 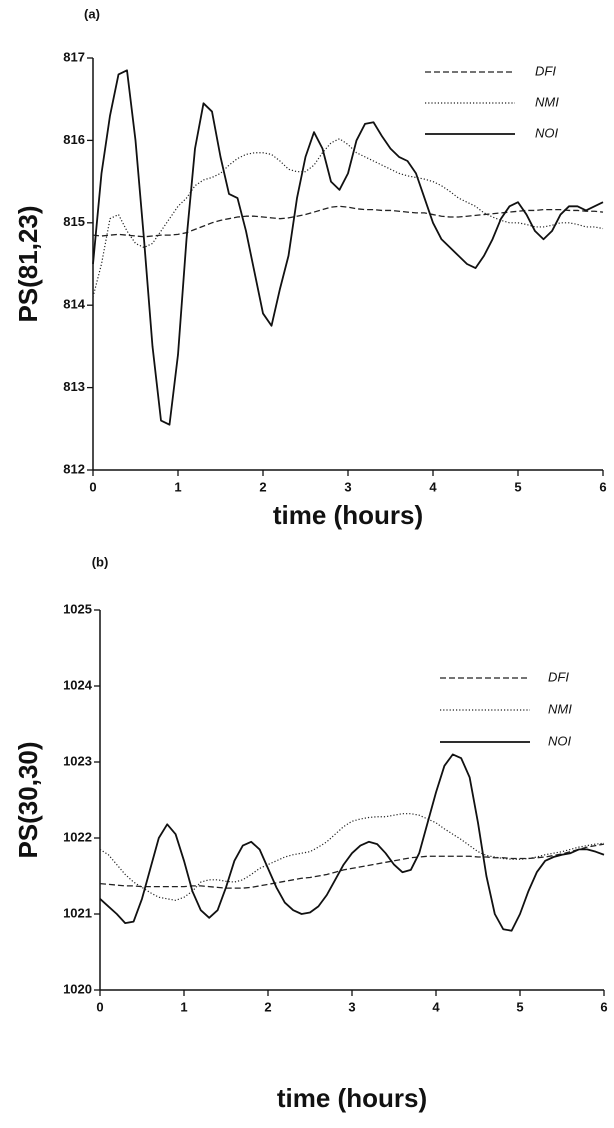 I want to click on panel-label: (a), so click(x=92, y=13).